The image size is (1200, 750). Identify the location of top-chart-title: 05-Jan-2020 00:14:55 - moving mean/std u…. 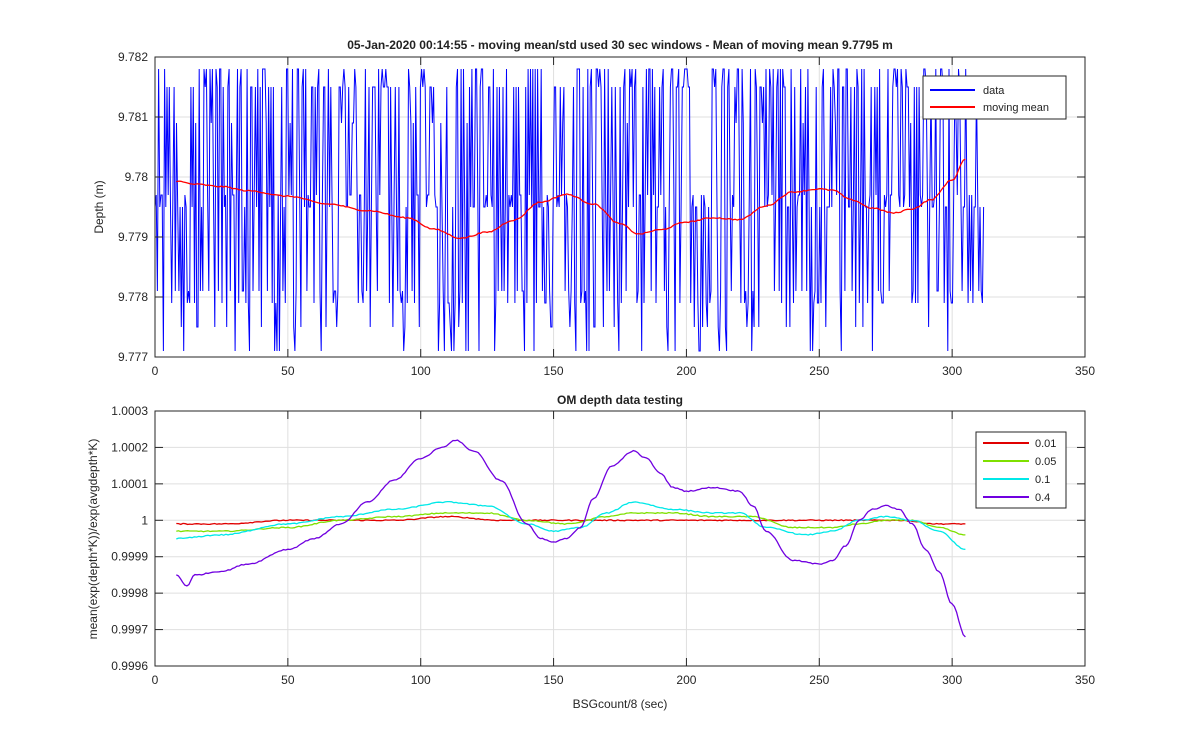
(620, 45).